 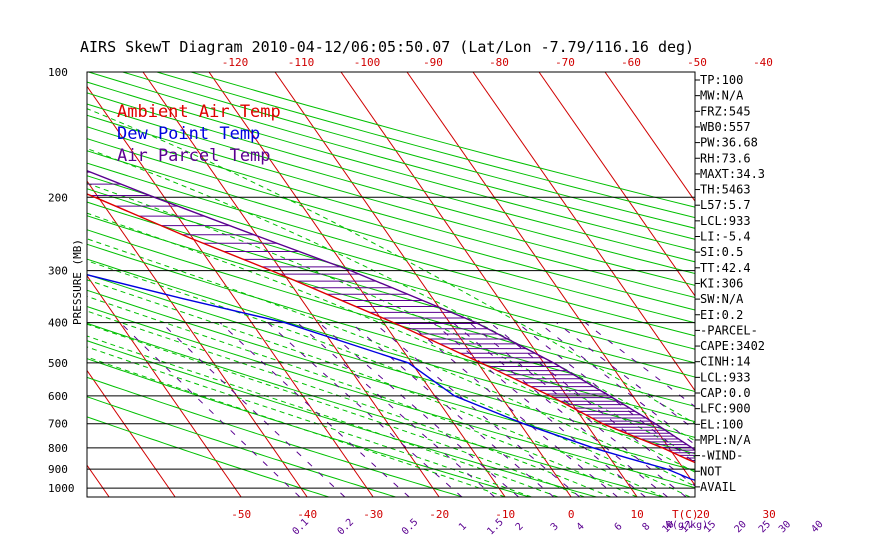 I want to click on index-label: -WIND-, so click(x=721, y=456).